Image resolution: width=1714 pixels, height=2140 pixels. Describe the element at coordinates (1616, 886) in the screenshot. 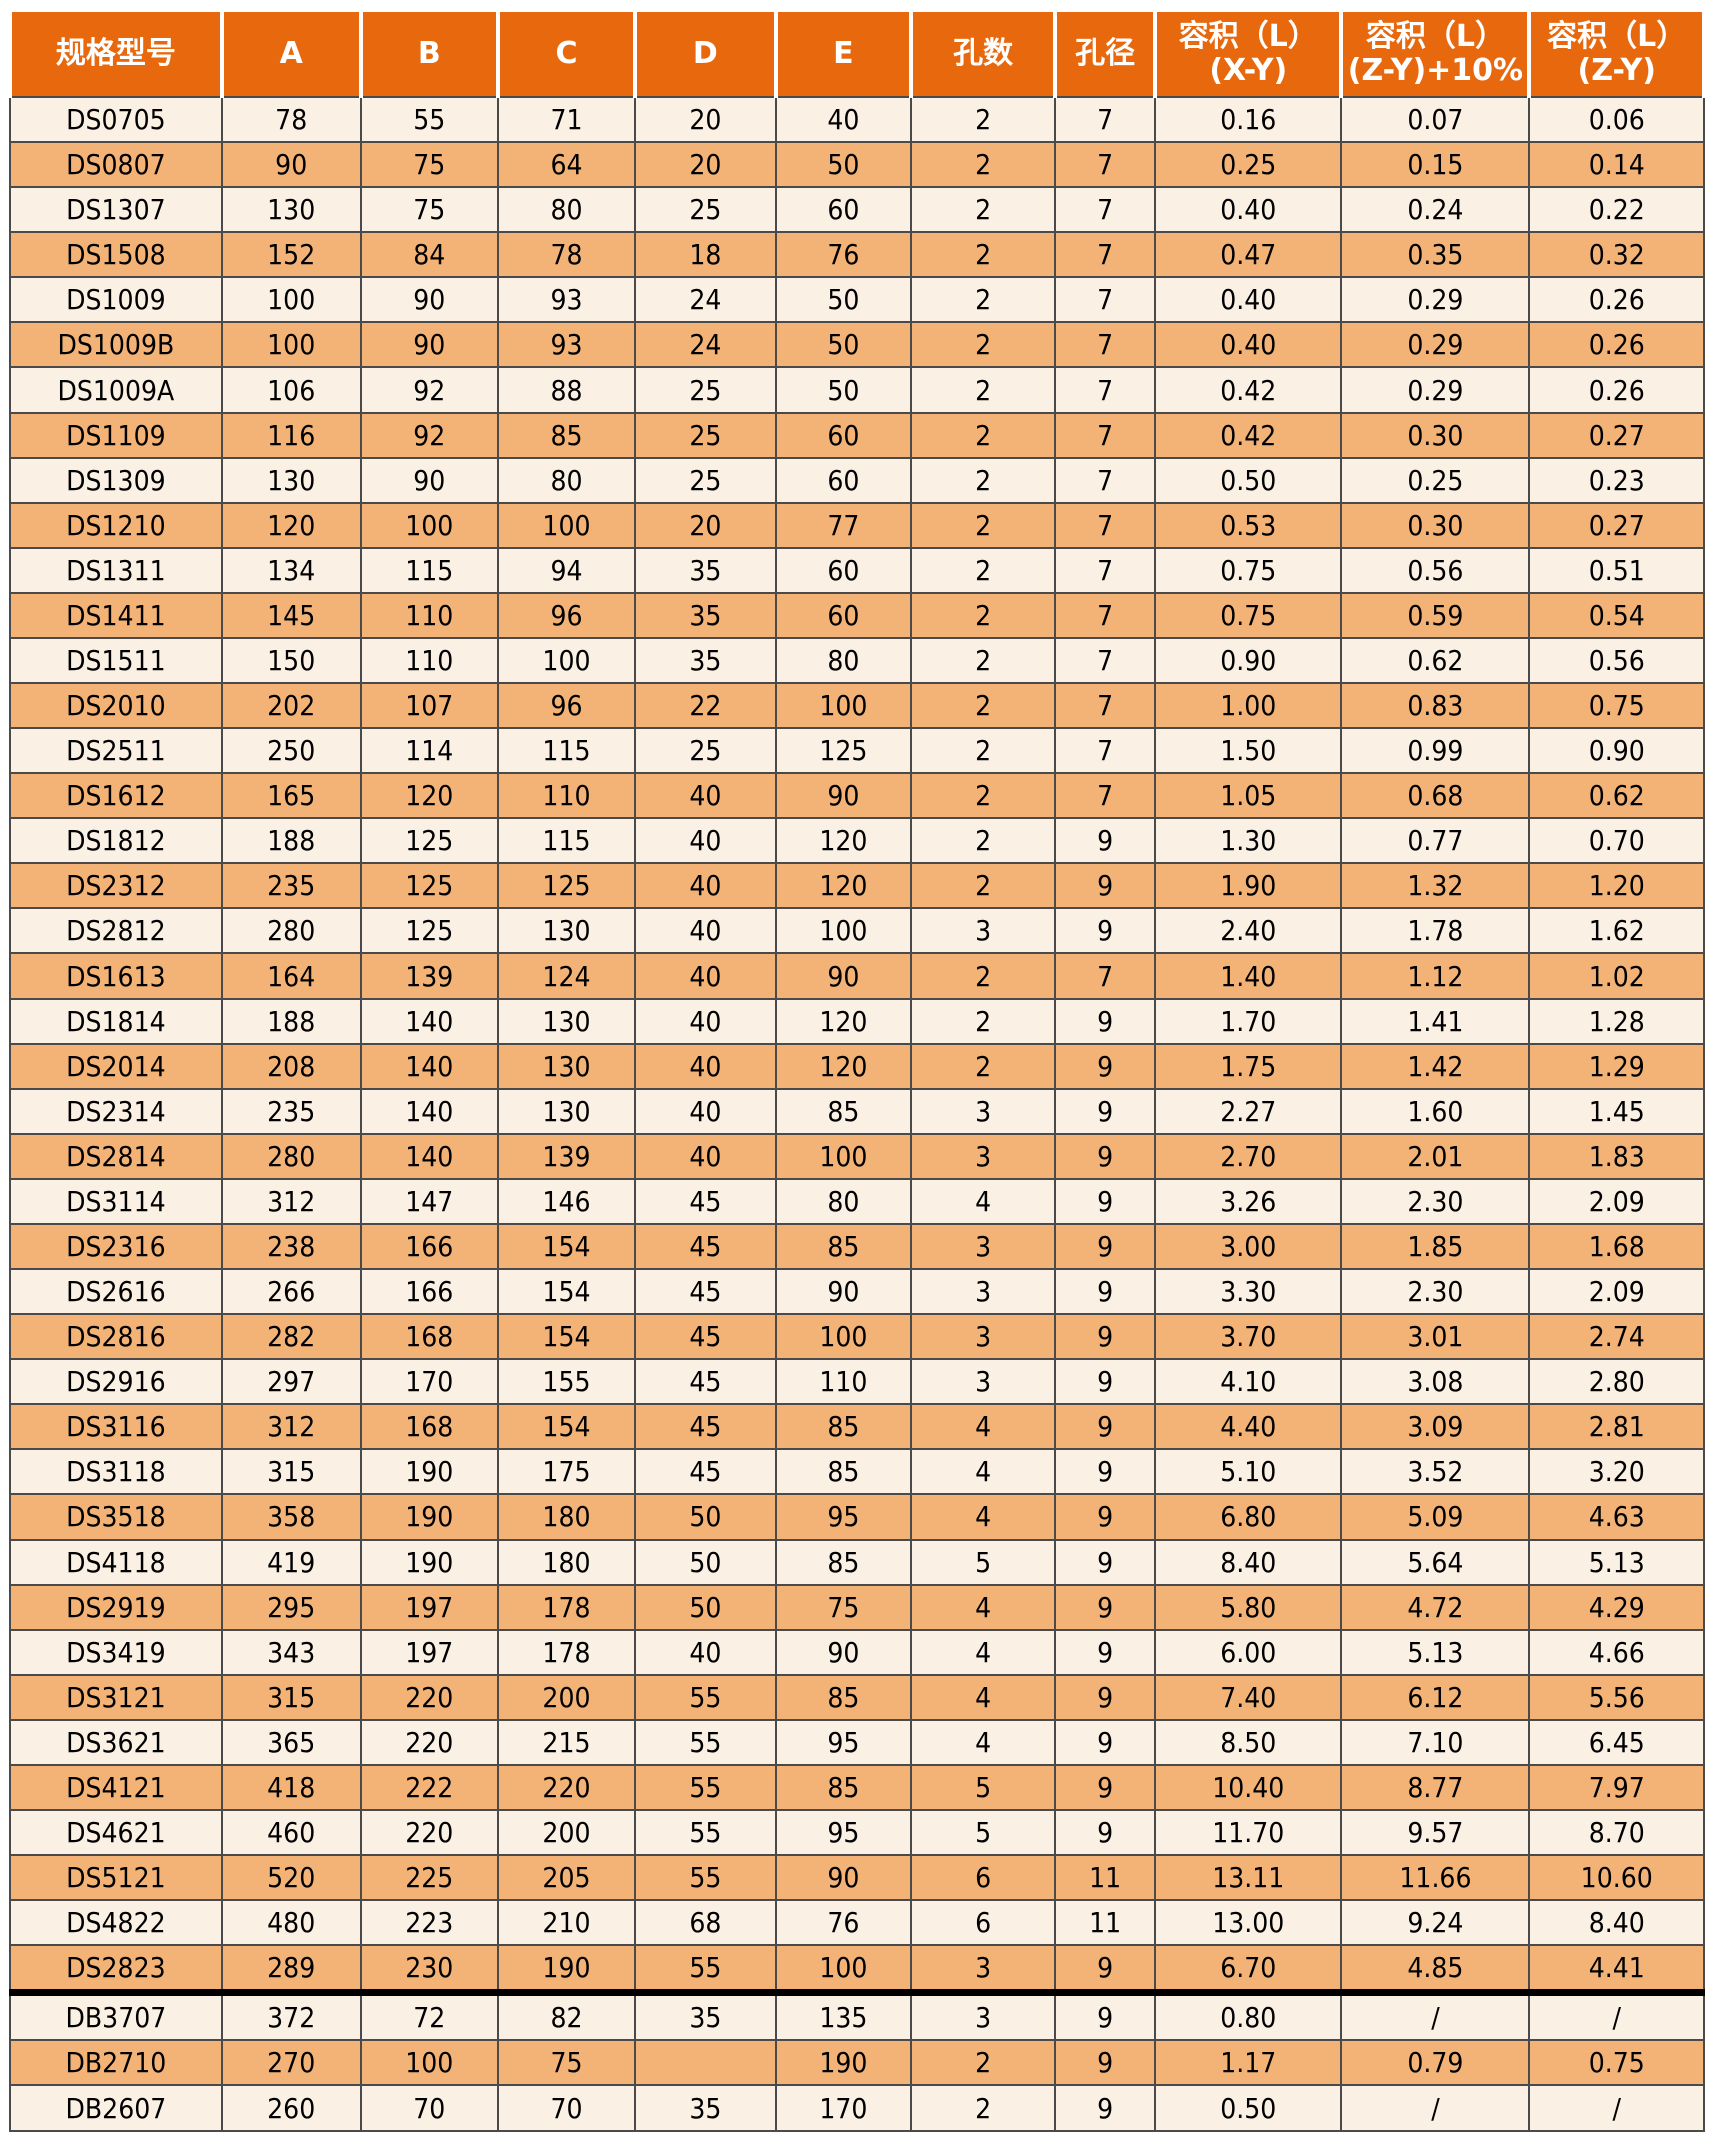

I see `value-cell: 1.20` at that location.